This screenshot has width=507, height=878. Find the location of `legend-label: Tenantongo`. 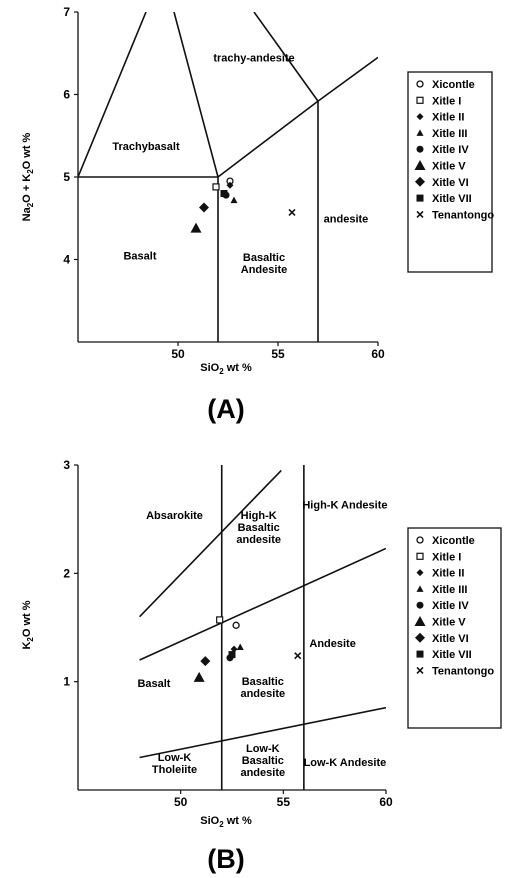

legend-label: Tenantongo is located at coordinates (463, 215).